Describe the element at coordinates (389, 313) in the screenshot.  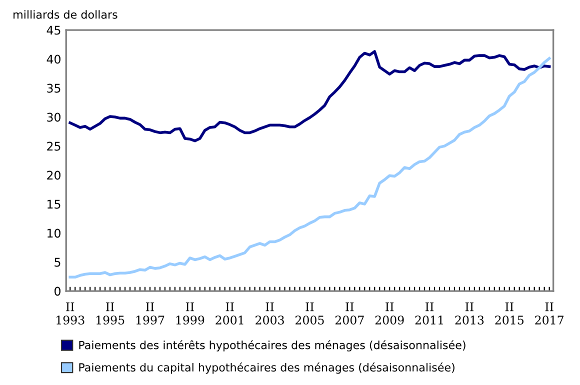
I see `x-tick-label: II 2009` at that location.